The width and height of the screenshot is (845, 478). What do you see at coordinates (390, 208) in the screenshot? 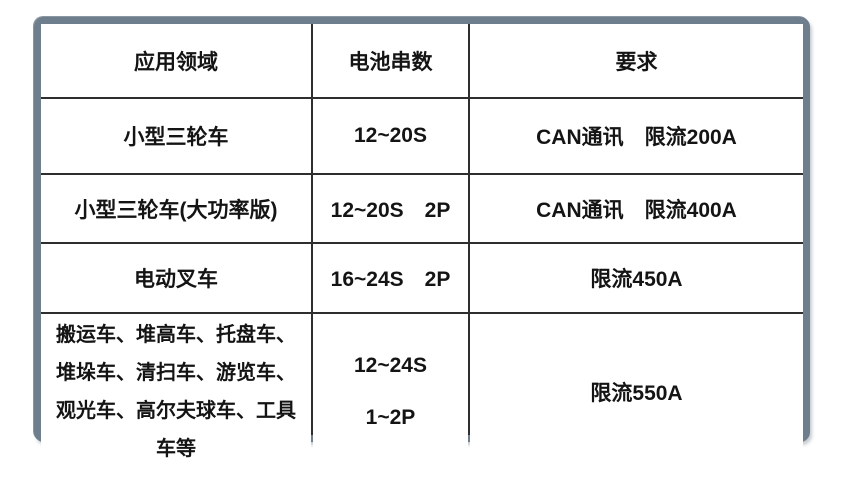
I see `cell-battery-strings-row2: 12~20S 2P` at bounding box center [390, 208].